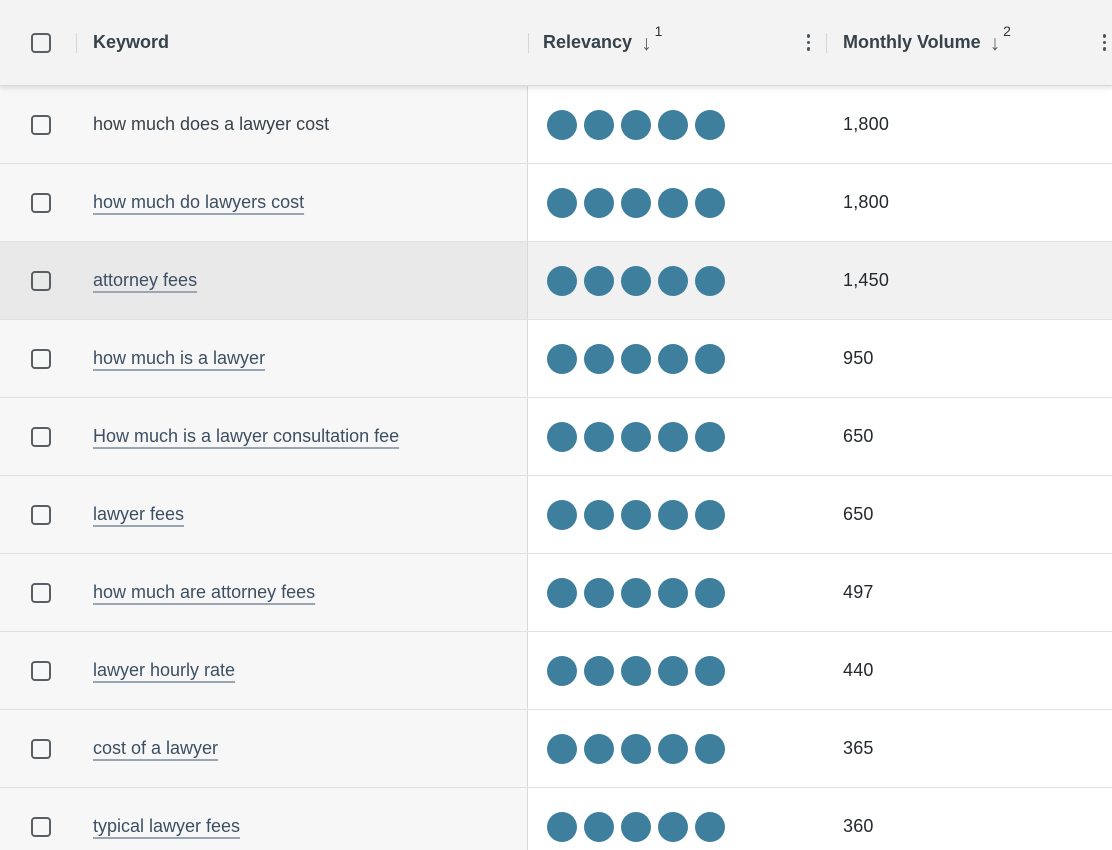 Image resolution: width=1112 pixels, height=850 pixels. What do you see at coordinates (588, 42) in the screenshot?
I see `relevancy-column-header: Relevancy` at bounding box center [588, 42].